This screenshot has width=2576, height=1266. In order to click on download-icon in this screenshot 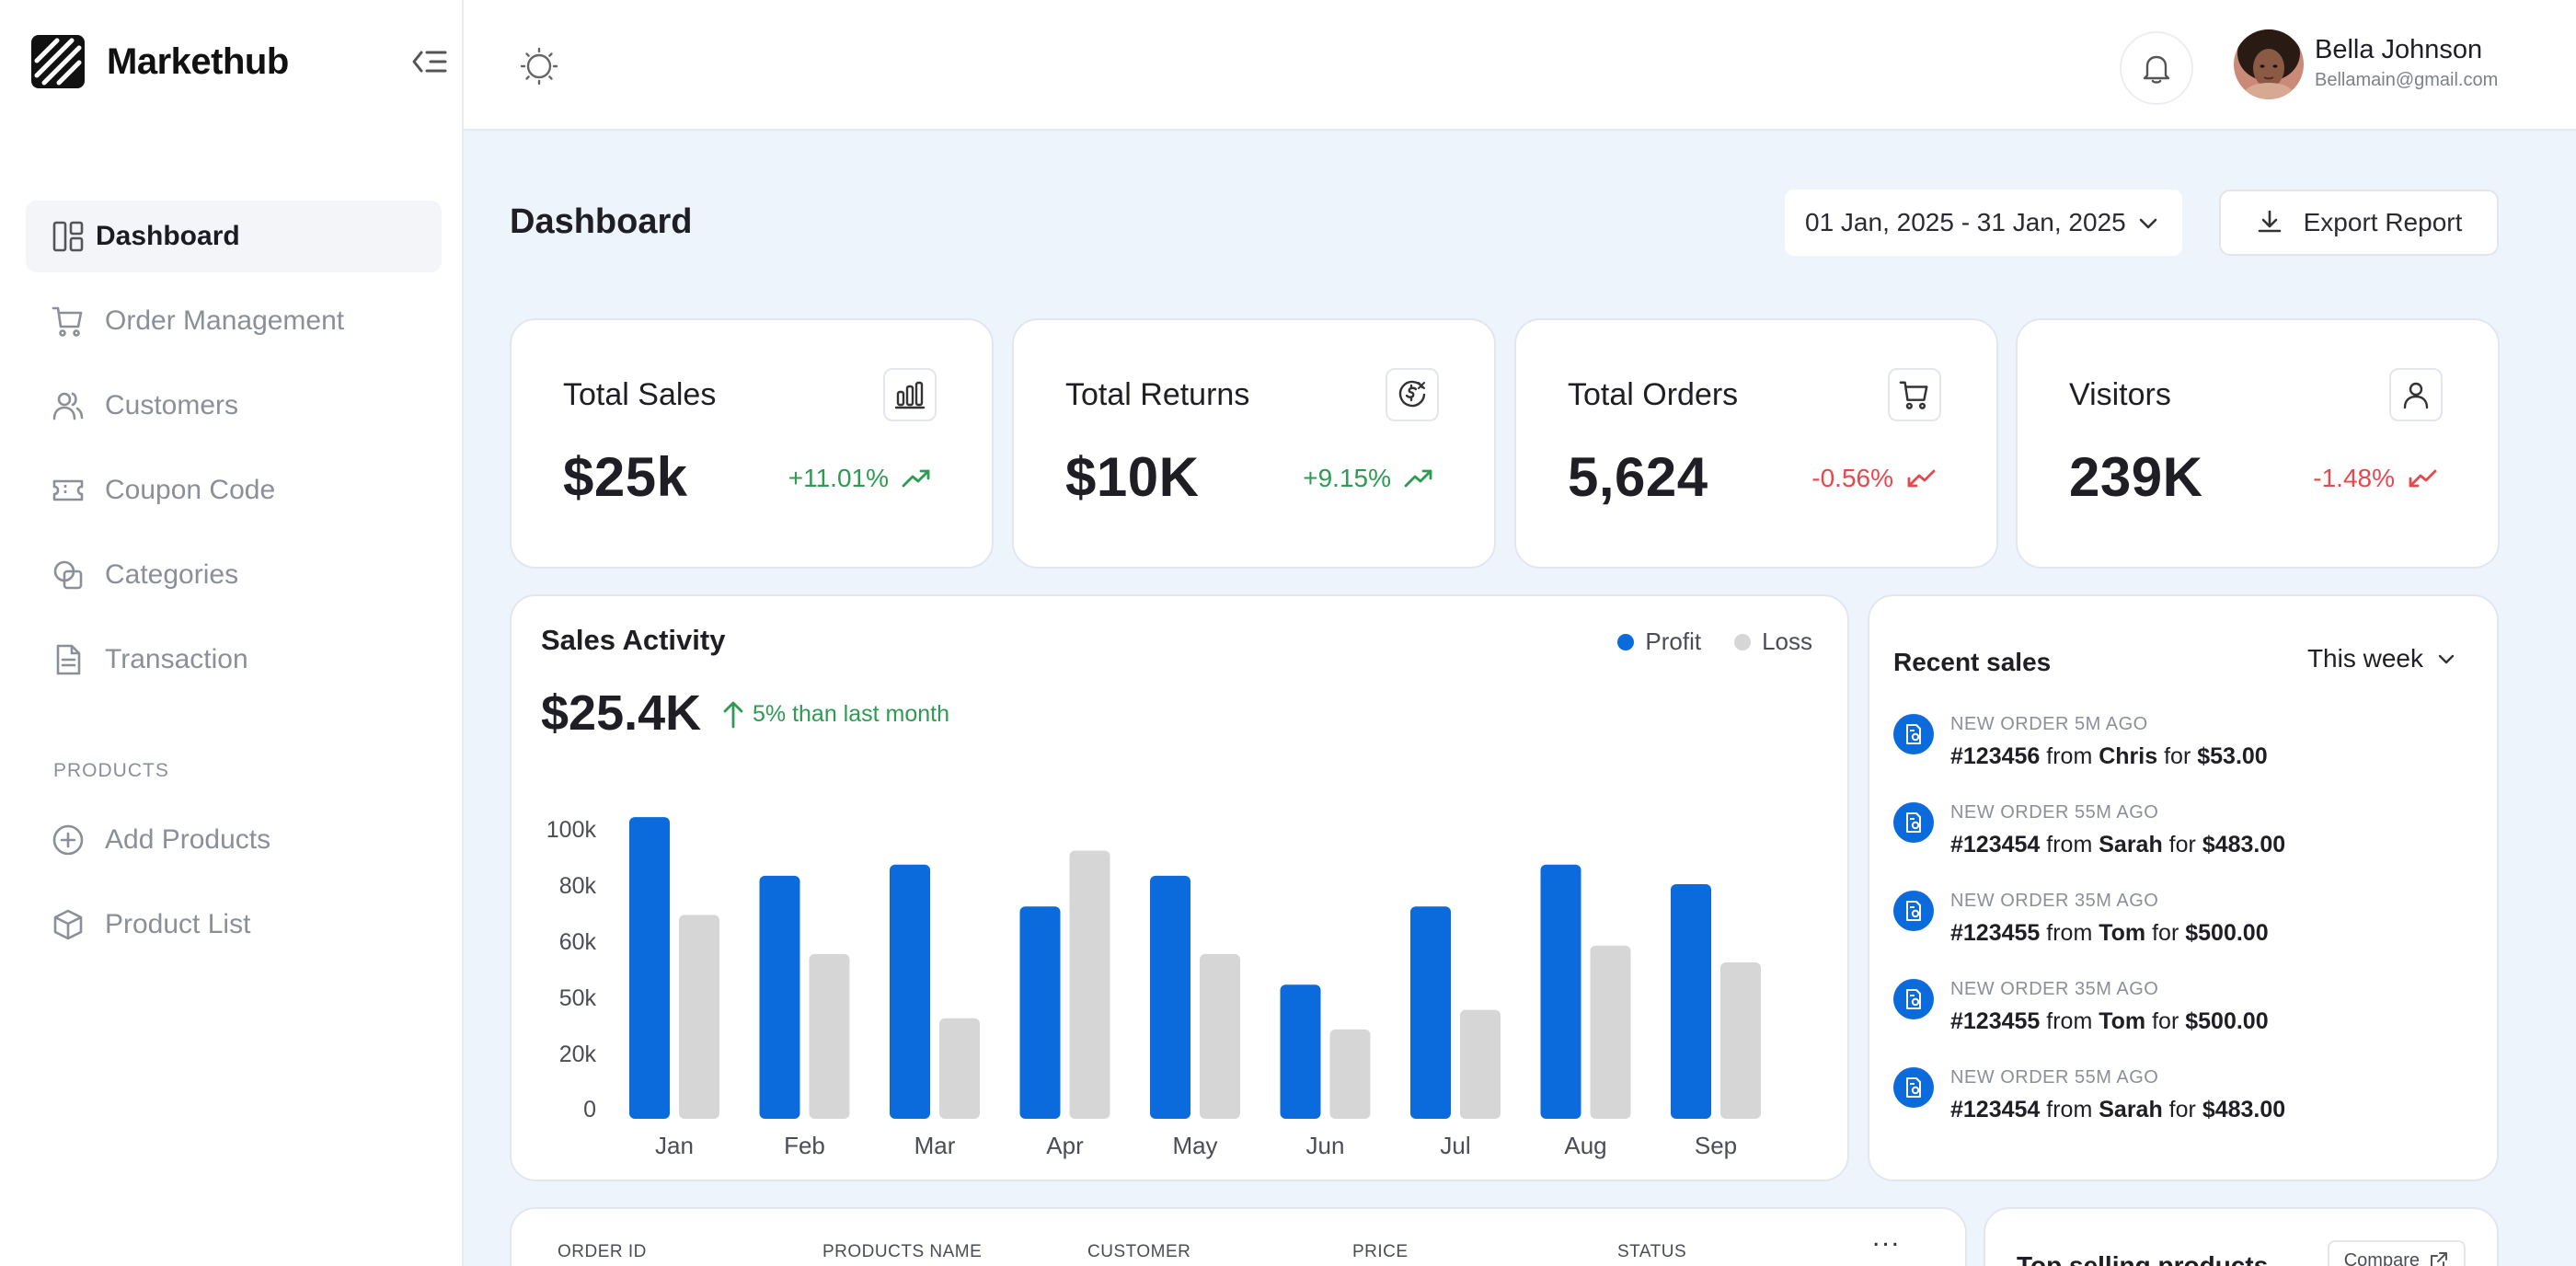, I will do `click(2269, 221)`.